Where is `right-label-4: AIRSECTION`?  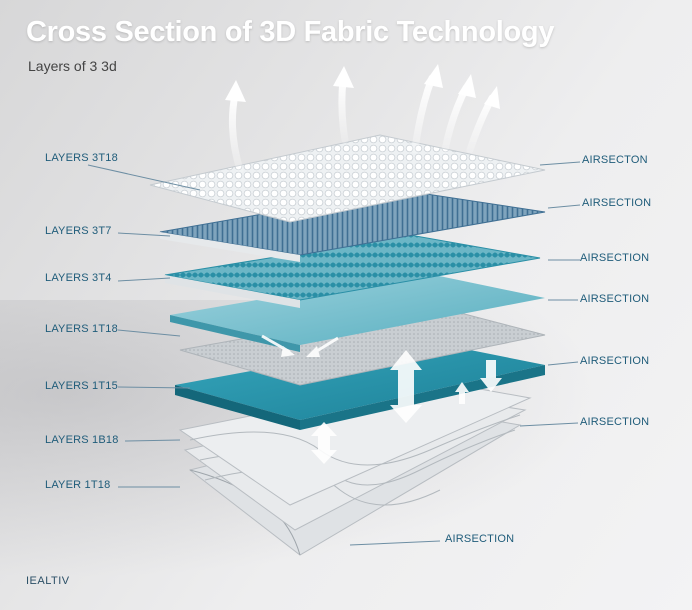
right-label-4: AIRSECTION is located at coordinates (615, 299).